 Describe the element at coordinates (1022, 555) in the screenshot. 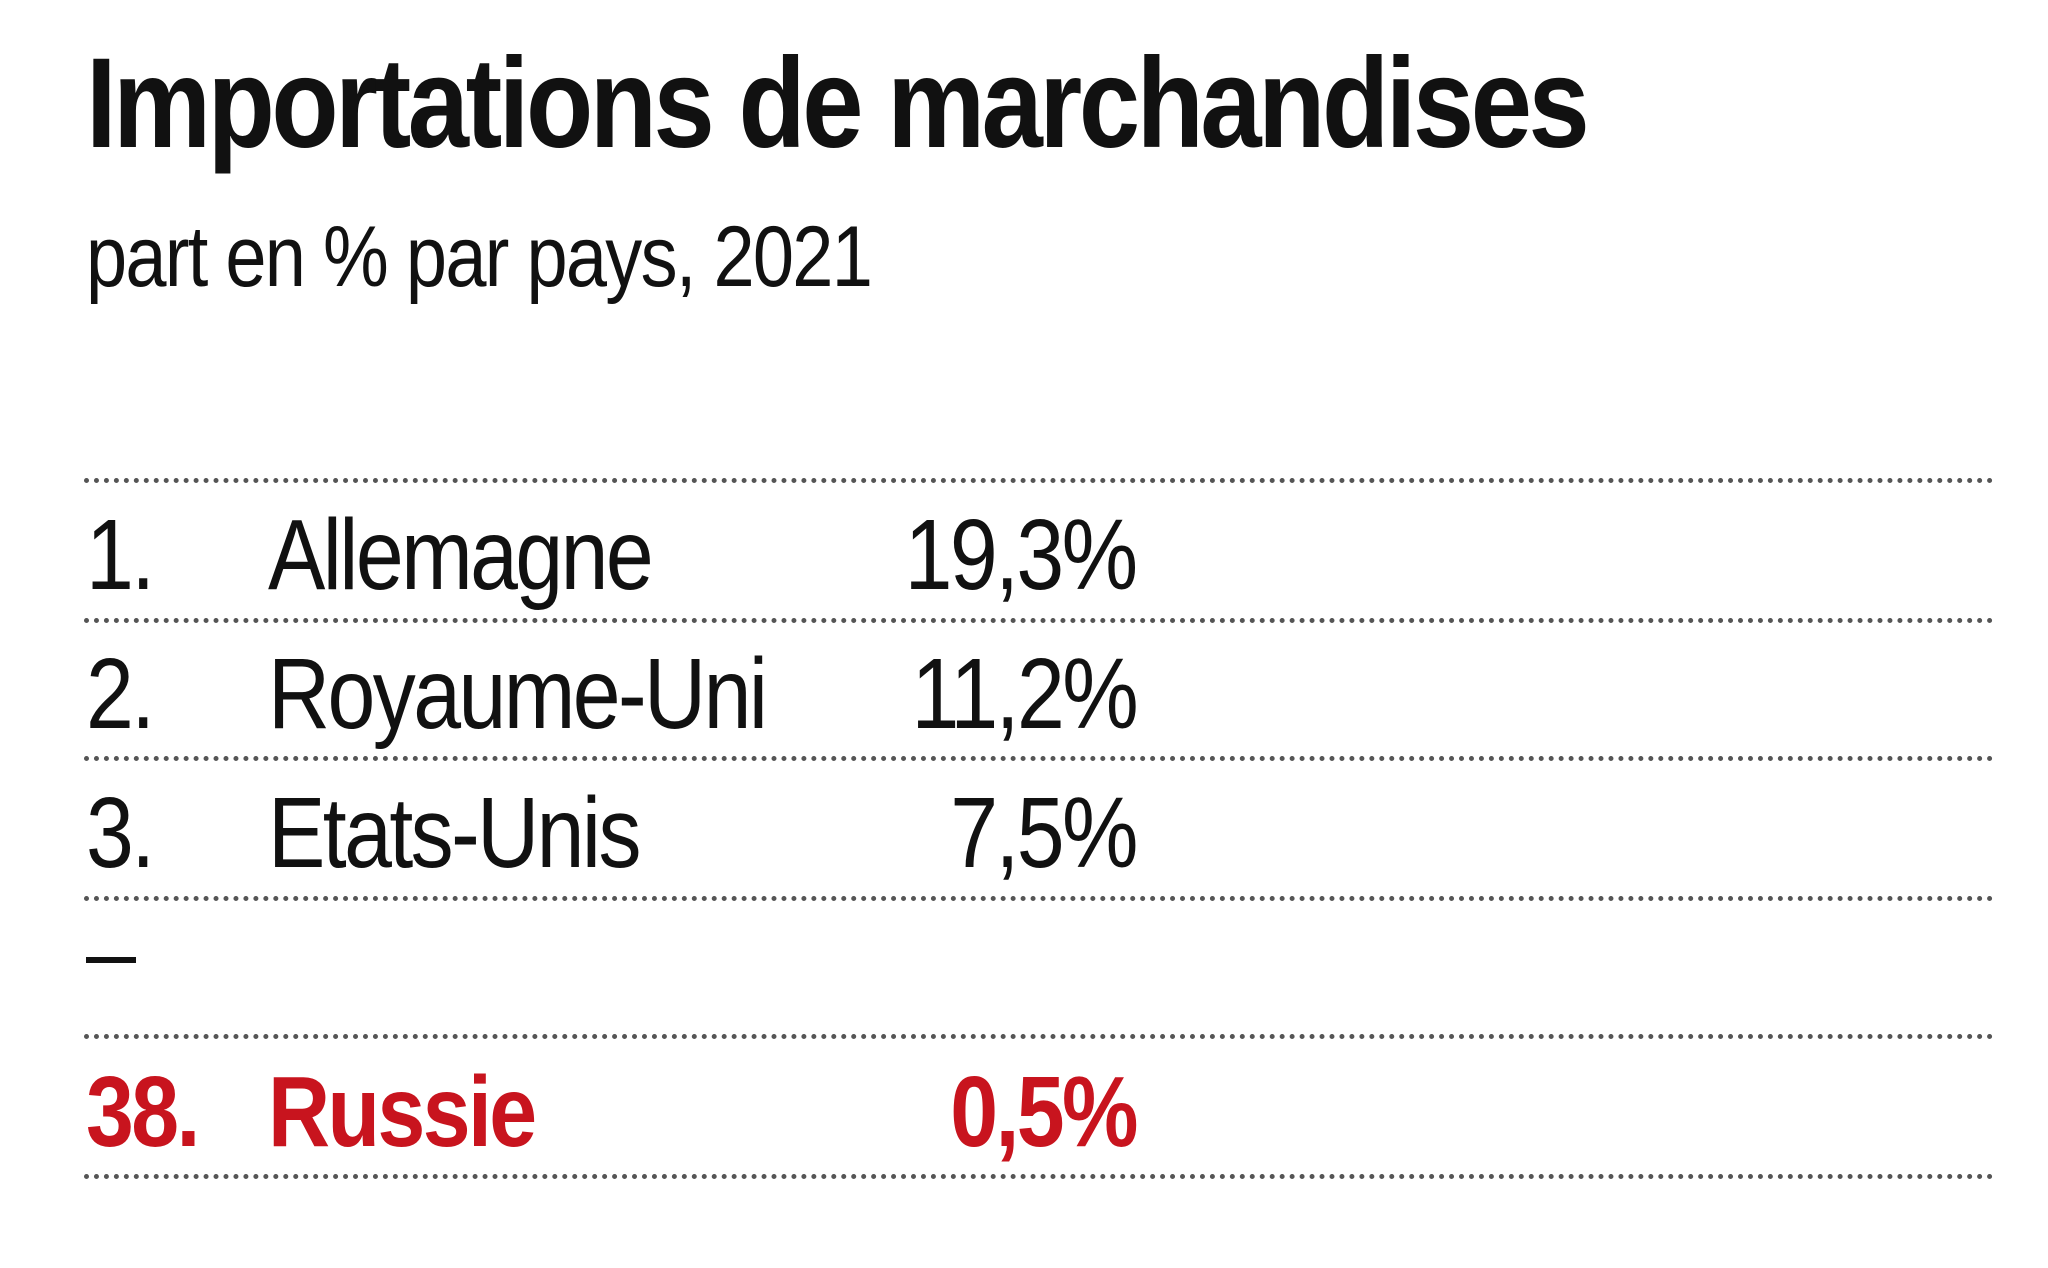

I see `value-cell: 19,3%` at that location.